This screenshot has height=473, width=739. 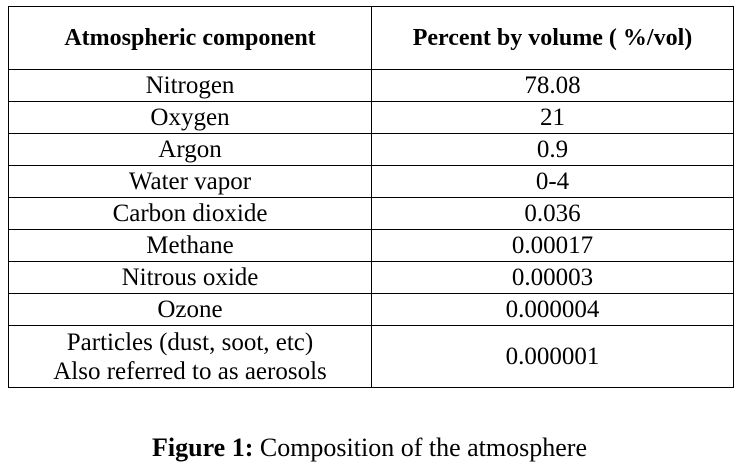 I want to click on component-cell: Water vapor, so click(x=190, y=181).